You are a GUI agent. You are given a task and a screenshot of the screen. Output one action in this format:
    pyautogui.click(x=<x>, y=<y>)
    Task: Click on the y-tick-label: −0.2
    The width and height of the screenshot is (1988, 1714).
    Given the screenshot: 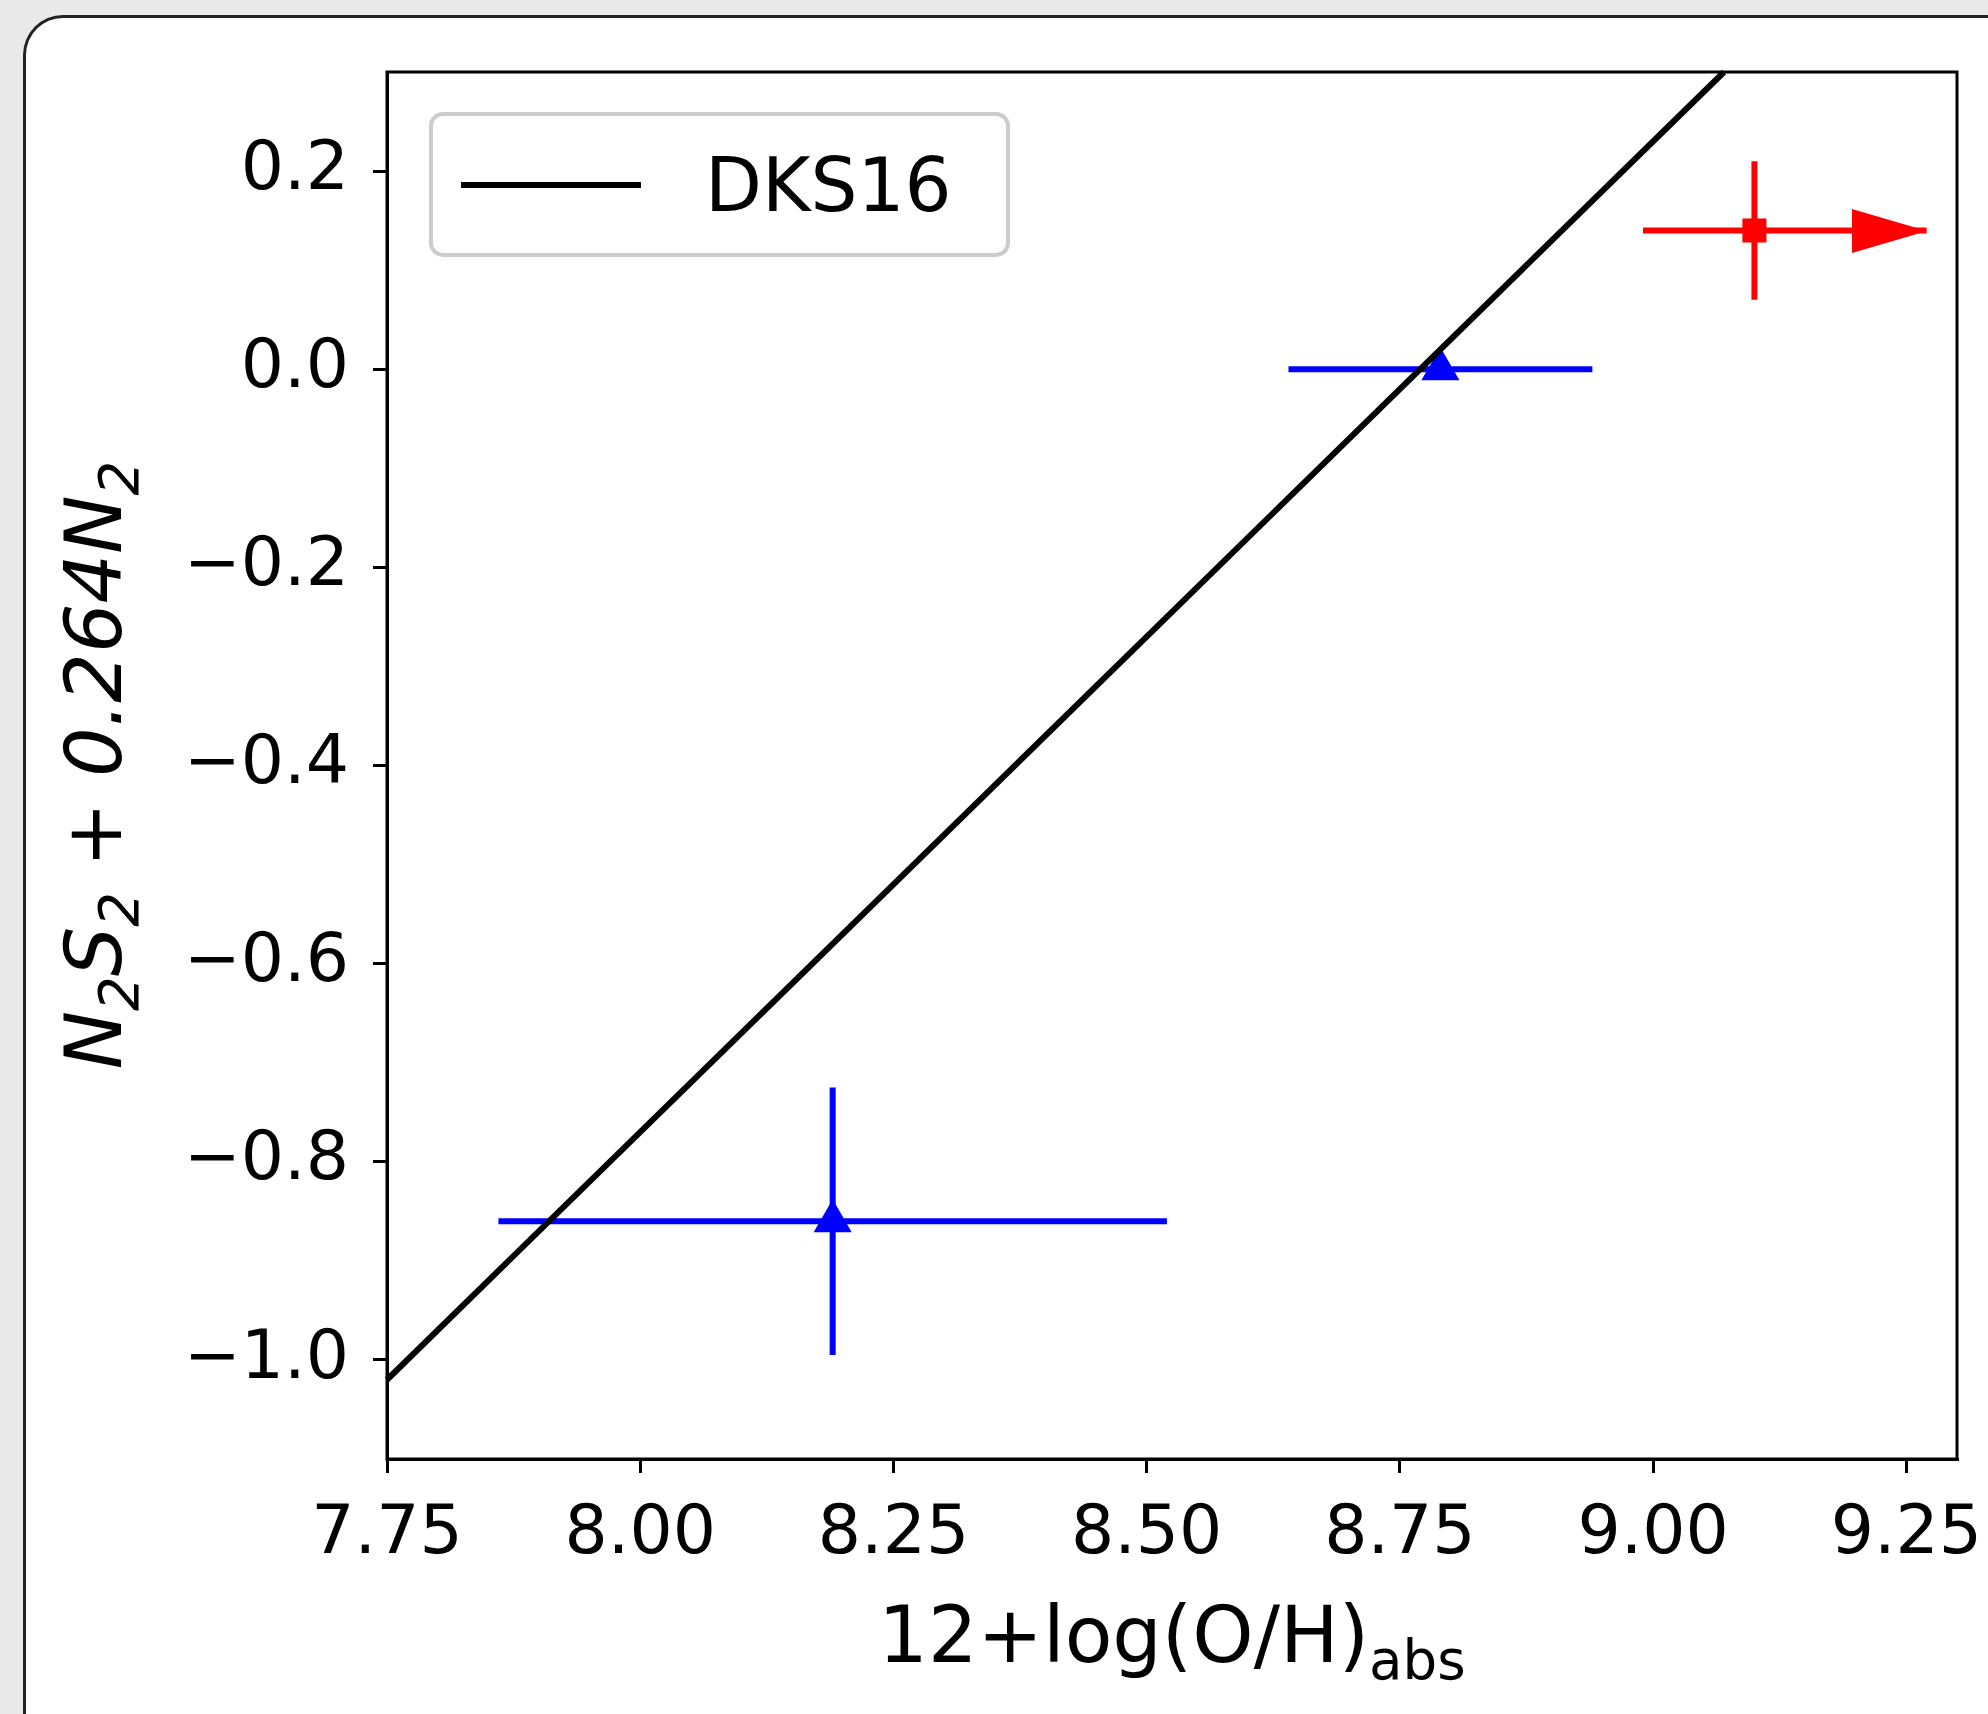 What is the action you would take?
    pyautogui.click(x=266, y=562)
    